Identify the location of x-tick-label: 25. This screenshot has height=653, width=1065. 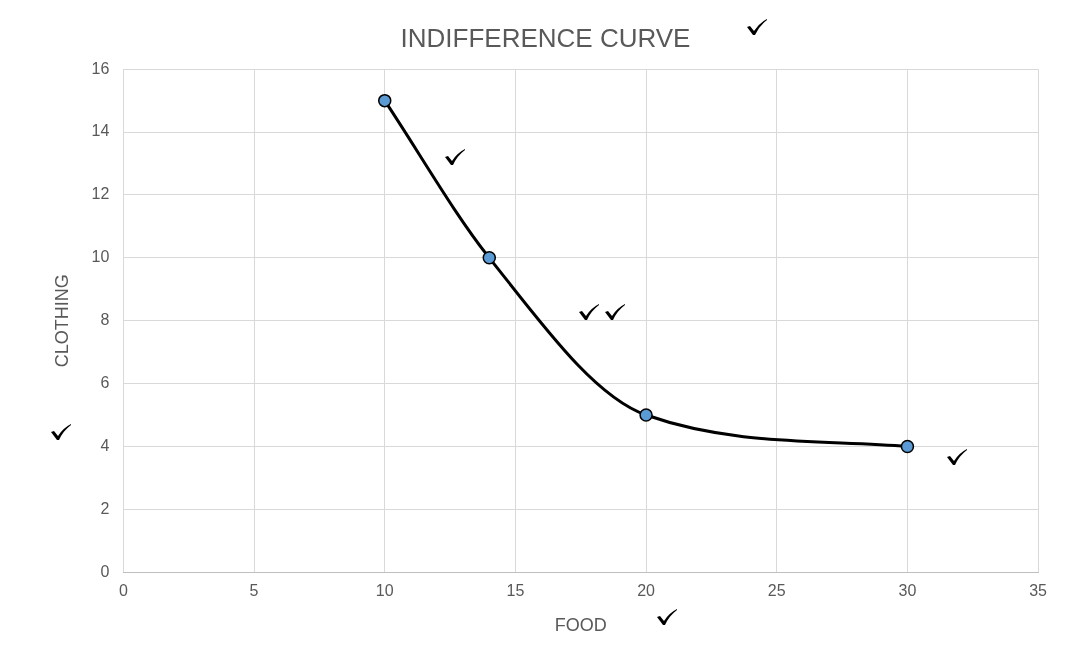
(776, 591).